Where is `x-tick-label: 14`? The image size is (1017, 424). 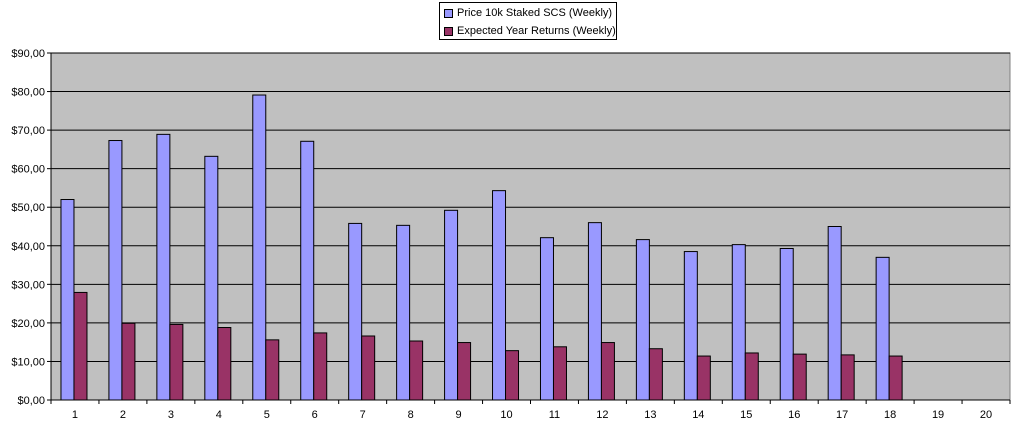
x-tick-label: 14 is located at coordinates (698, 415).